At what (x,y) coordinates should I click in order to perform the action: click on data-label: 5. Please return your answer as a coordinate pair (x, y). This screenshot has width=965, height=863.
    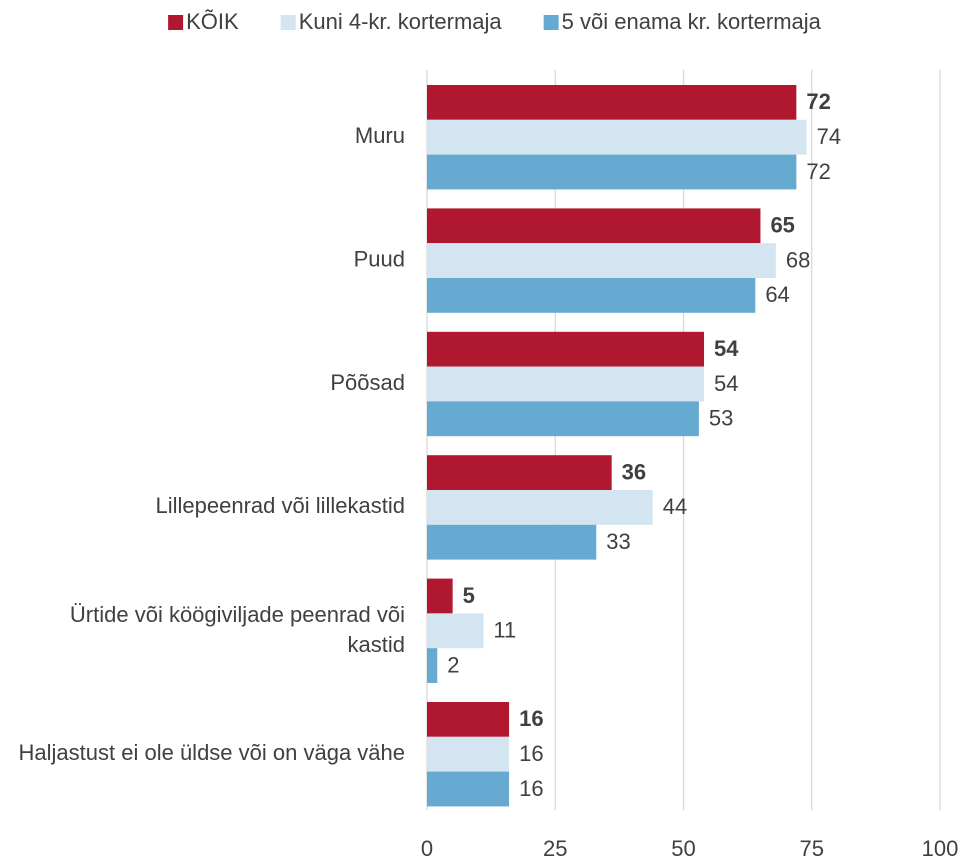
    Looking at the image, I should click on (469, 595).